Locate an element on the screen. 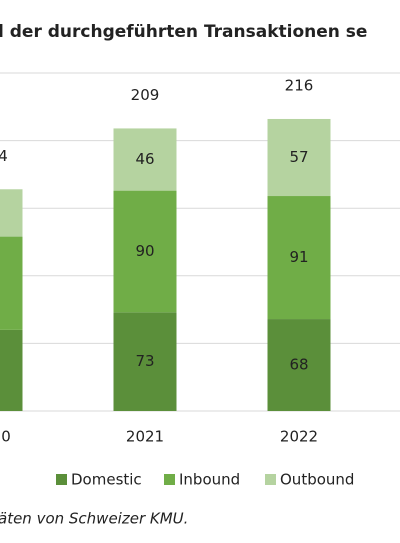  total-label: 4 is located at coordinates (4, 156).